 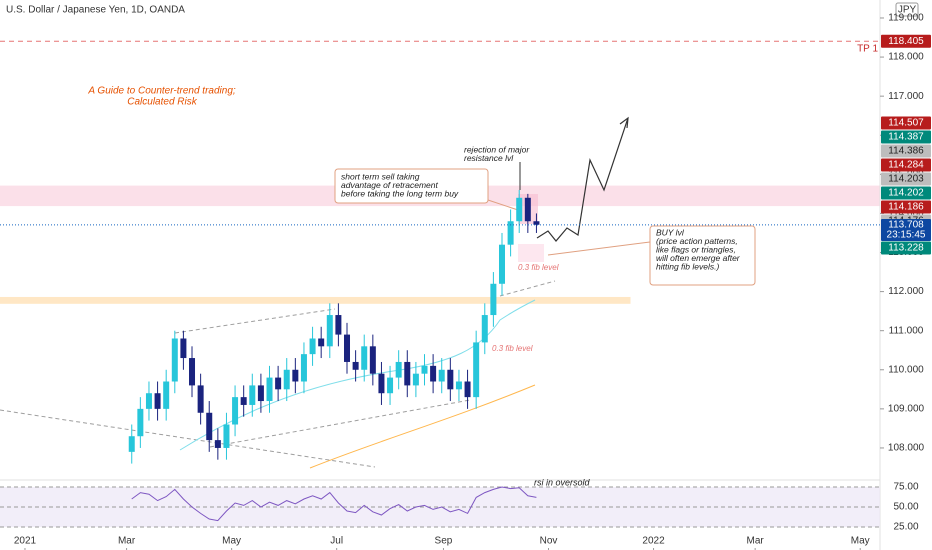 What do you see at coordinates (380, 176) in the screenshot?
I see `annotation-text: short term sell taking` at bounding box center [380, 176].